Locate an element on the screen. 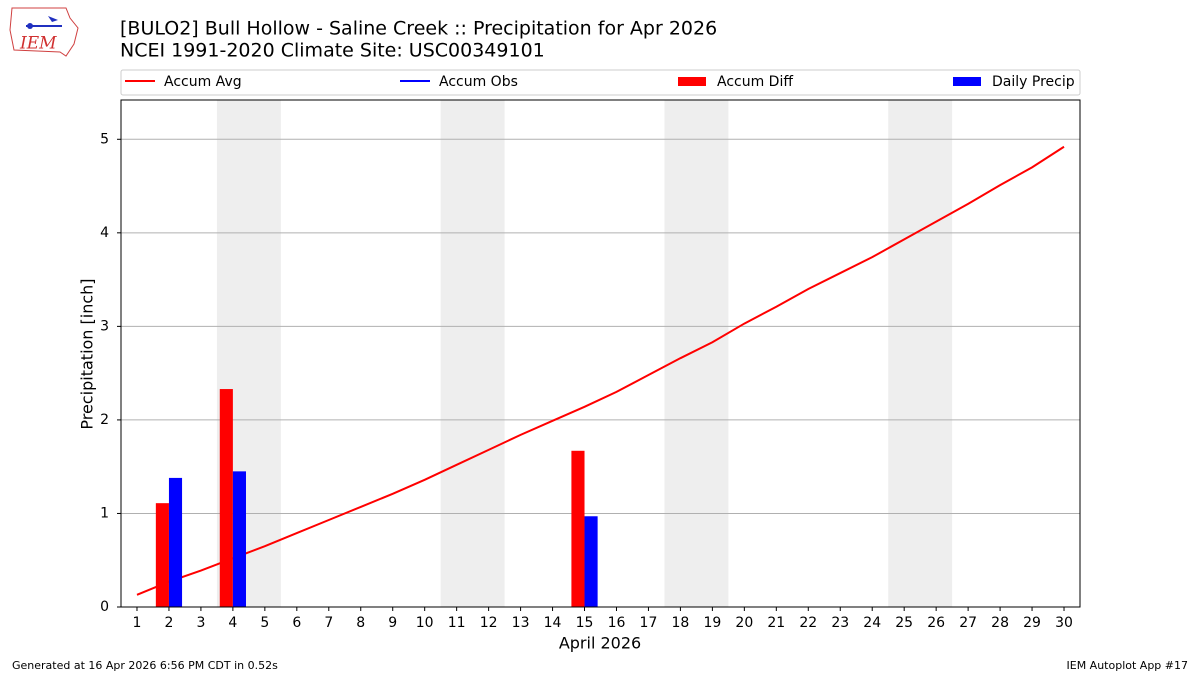 Image resolution: width=1200 pixels, height=675 pixels. x-tick-label: 2 is located at coordinates (168, 623).